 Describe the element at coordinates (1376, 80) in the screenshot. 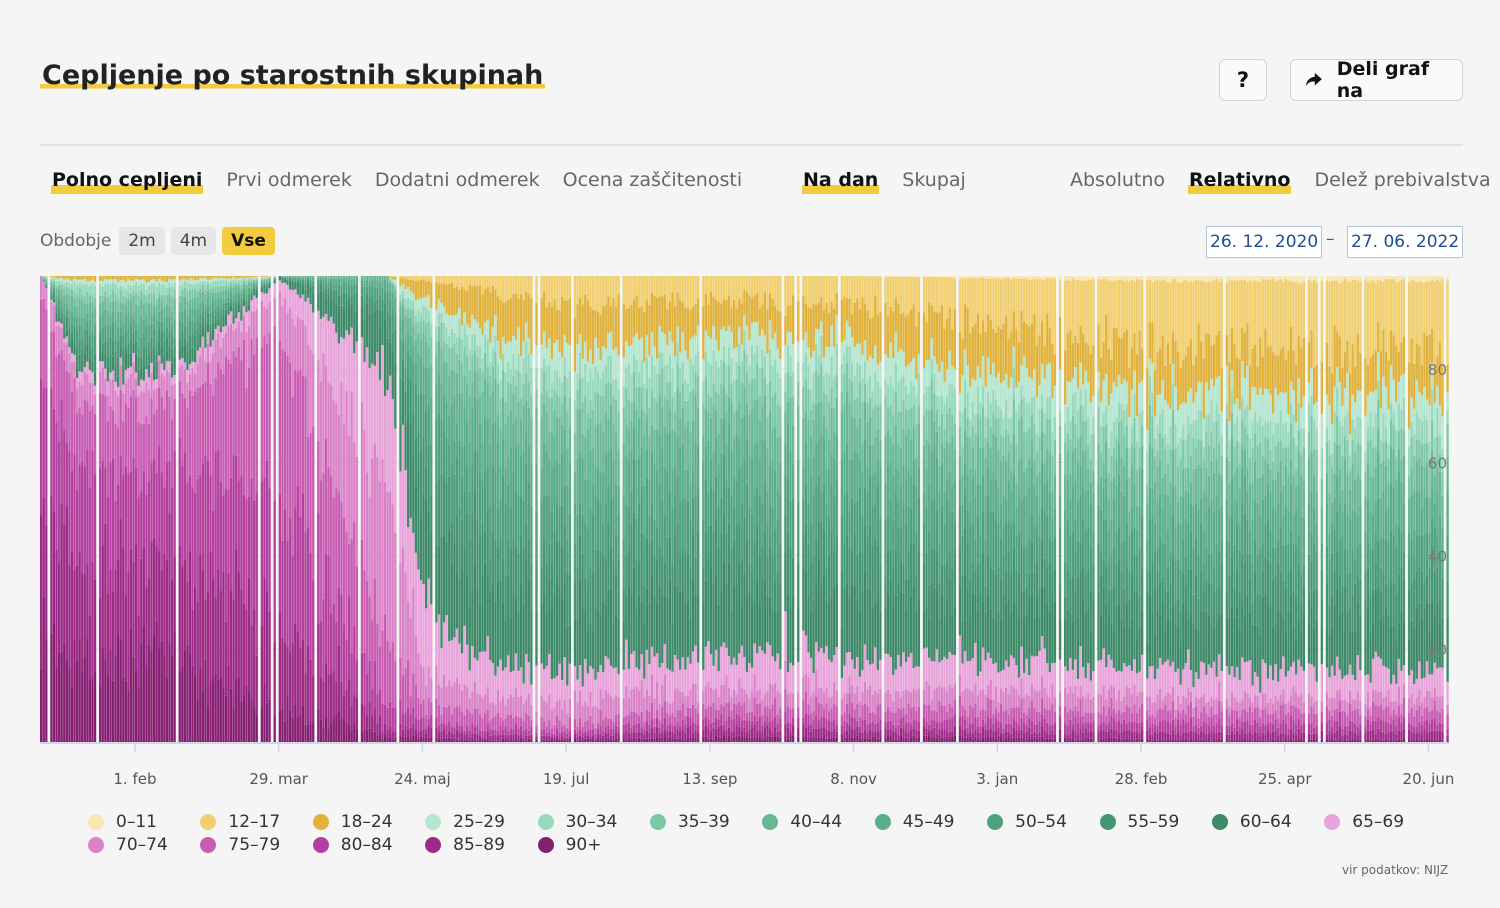

I see `share-button: Deli graf na` at that location.